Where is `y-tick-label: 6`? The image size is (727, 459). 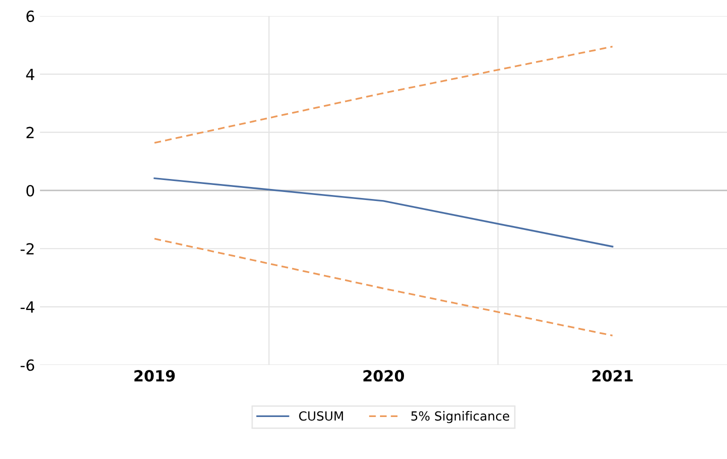
y-tick-label: 6 is located at coordinates (30, 16).